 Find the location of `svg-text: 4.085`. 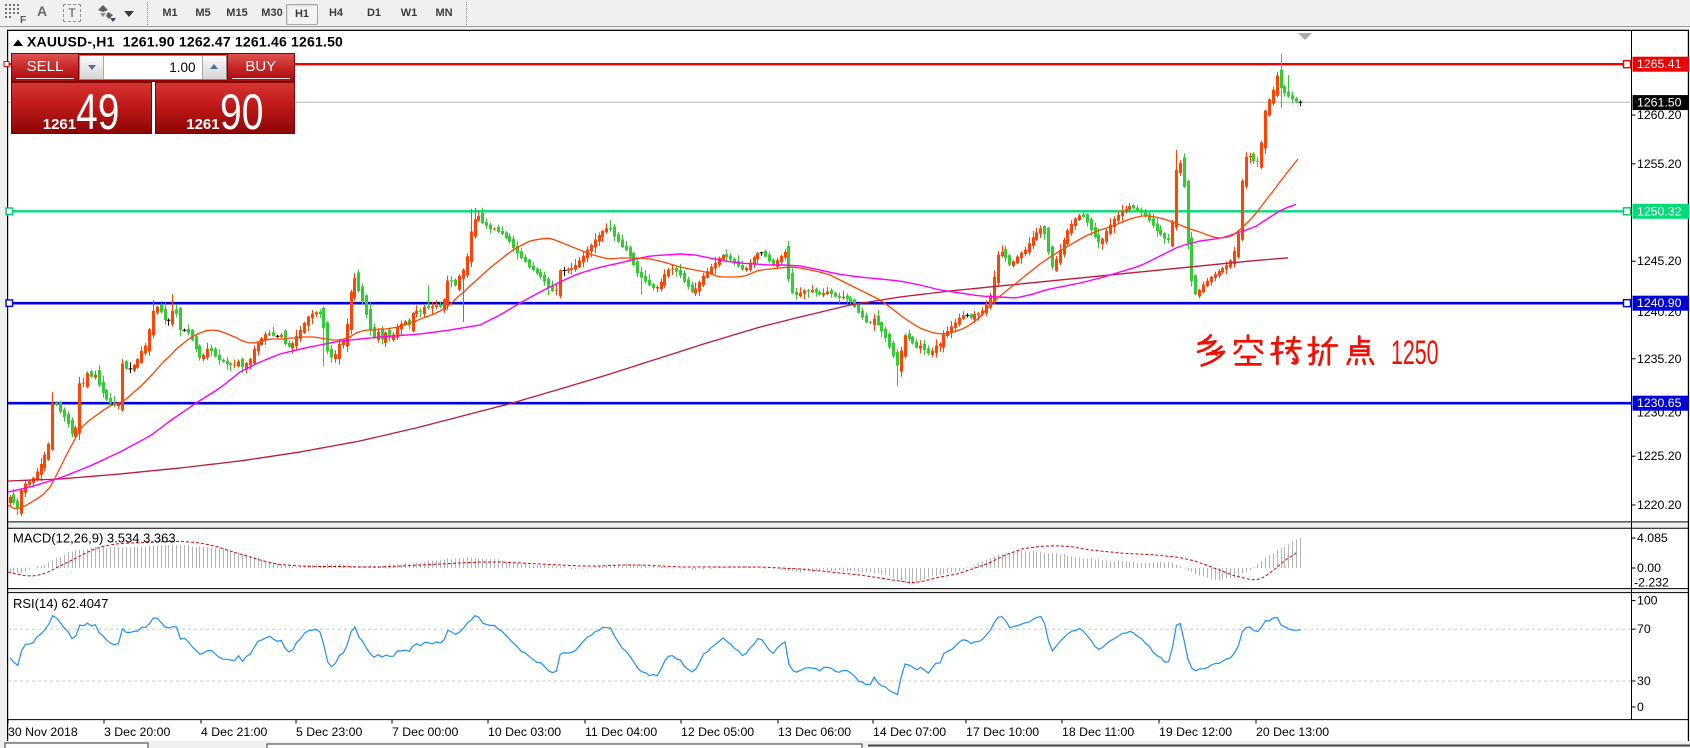

svg-text: 4.085 is located at coordinates (1652, 538).